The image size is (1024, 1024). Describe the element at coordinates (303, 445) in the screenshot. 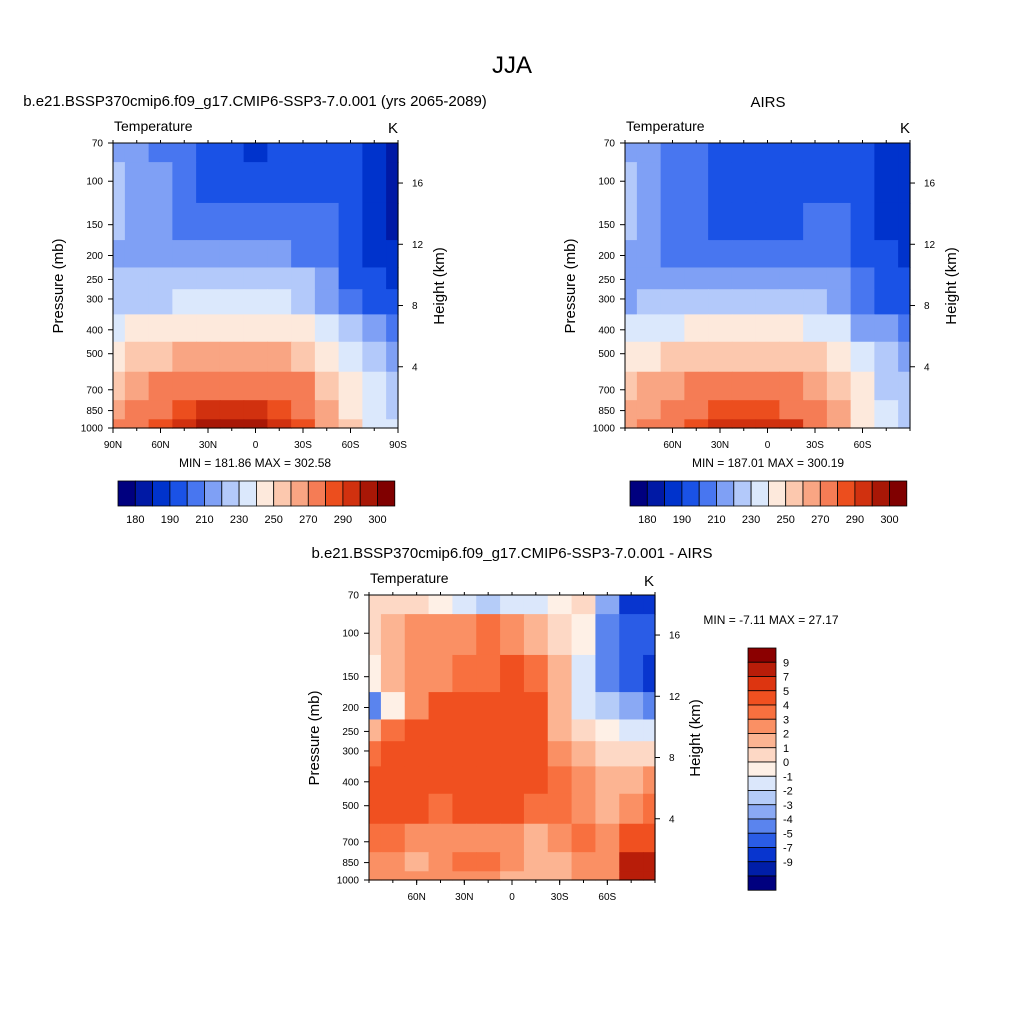

I see `latitude-tick-label: 30S` at that location.